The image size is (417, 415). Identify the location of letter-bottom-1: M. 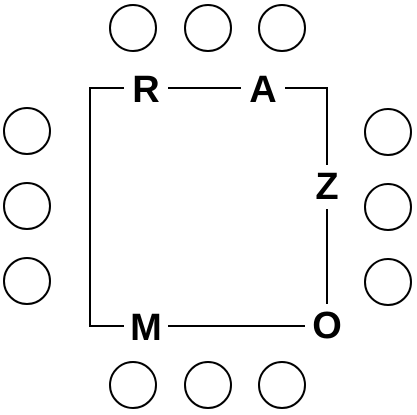
(146, 328).